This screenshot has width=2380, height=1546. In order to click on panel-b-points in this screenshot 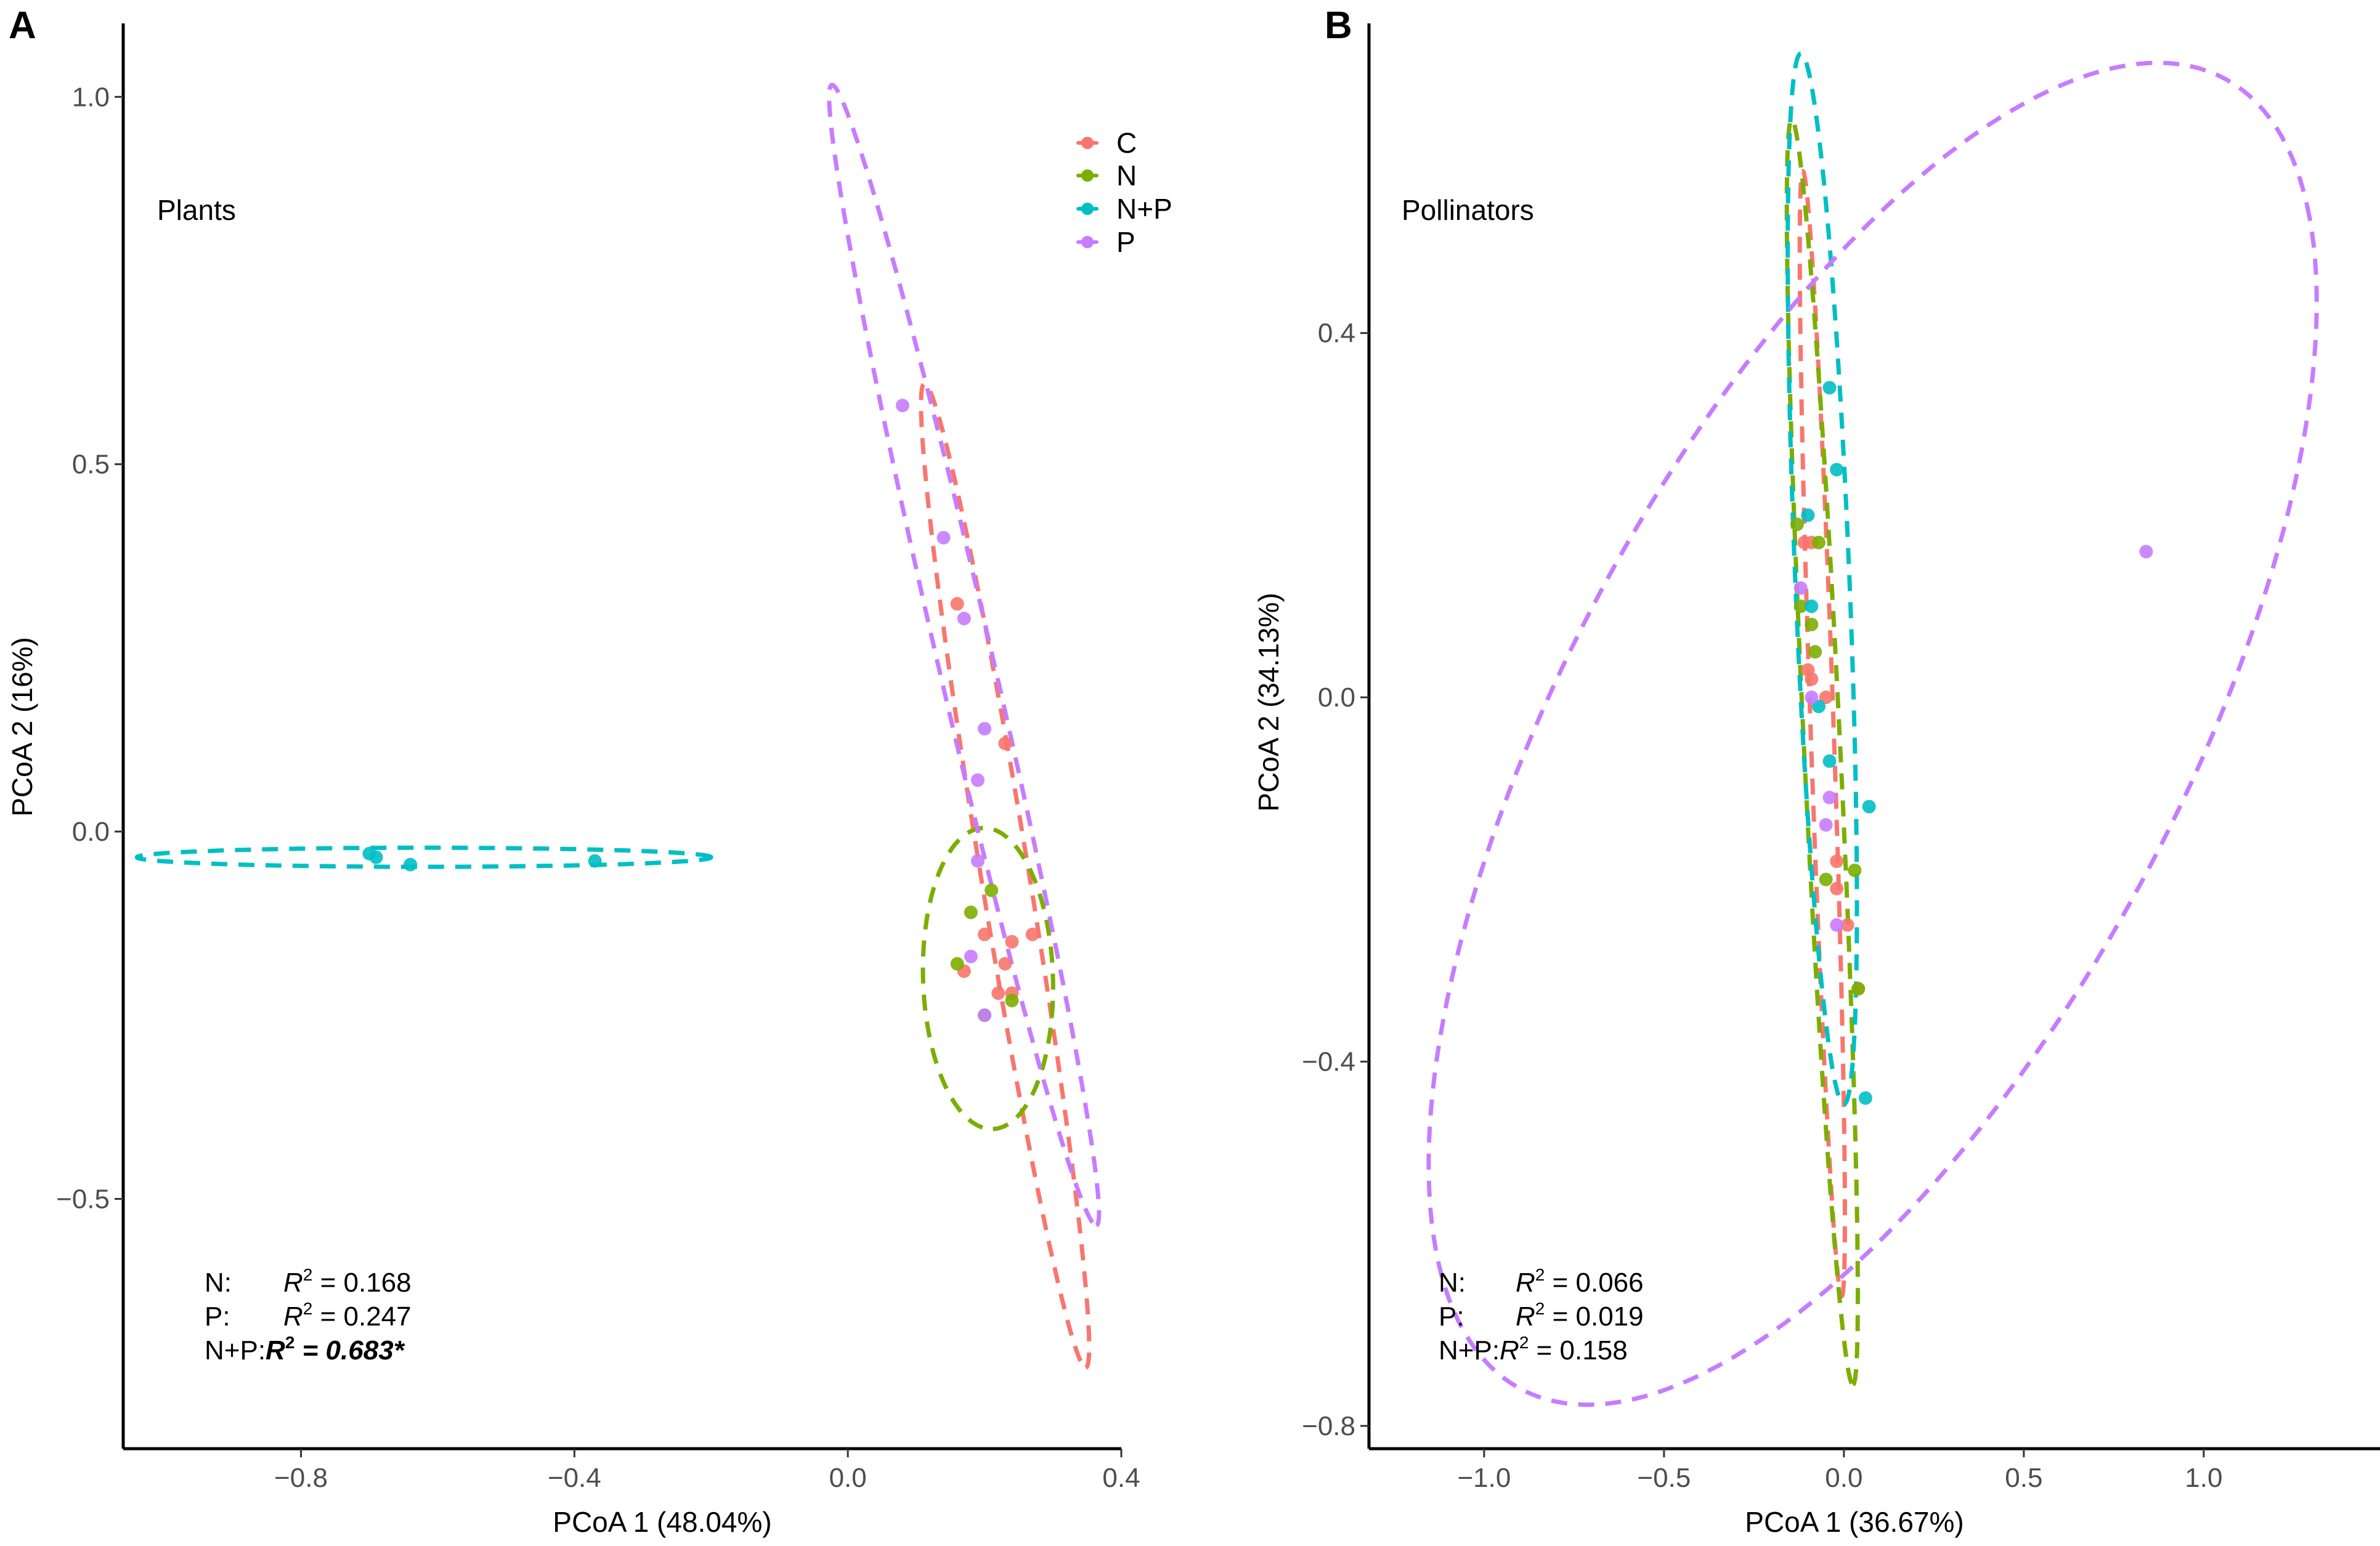, I will do `click(1972, 743)`.